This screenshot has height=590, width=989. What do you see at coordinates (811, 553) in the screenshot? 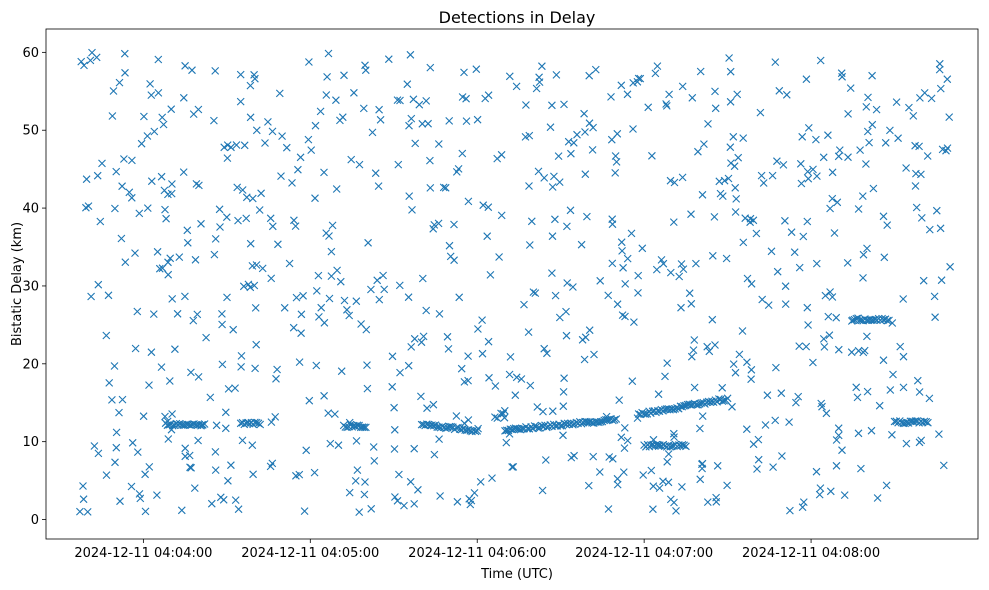
I see `x-tick-label: 2024-12-11 04:08:00` at bounding box center [811, 553].